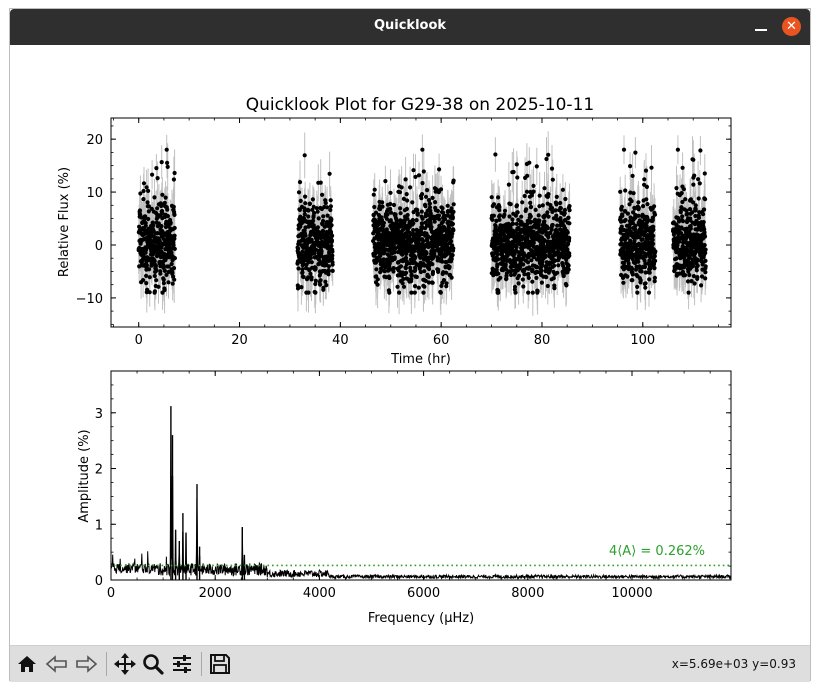 The image size is (820, 689). I want to click on minimize-icon, so click(761, 26).